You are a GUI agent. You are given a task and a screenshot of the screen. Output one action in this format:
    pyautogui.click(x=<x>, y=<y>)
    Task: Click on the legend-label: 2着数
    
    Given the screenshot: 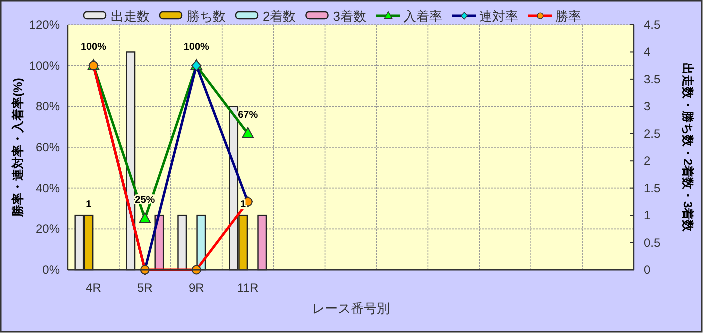 What is the action you would take?
    pyautogui.click(x=279, y=16)
    